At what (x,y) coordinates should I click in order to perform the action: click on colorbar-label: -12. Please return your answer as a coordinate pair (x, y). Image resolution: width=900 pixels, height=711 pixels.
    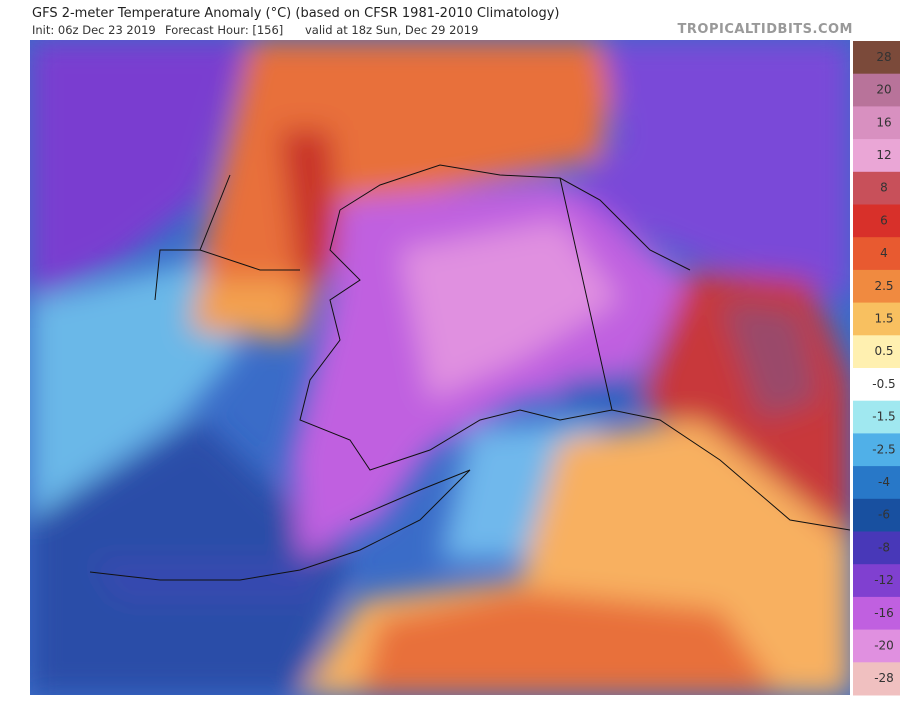
    Looking at the image, I should click on (884, 580).